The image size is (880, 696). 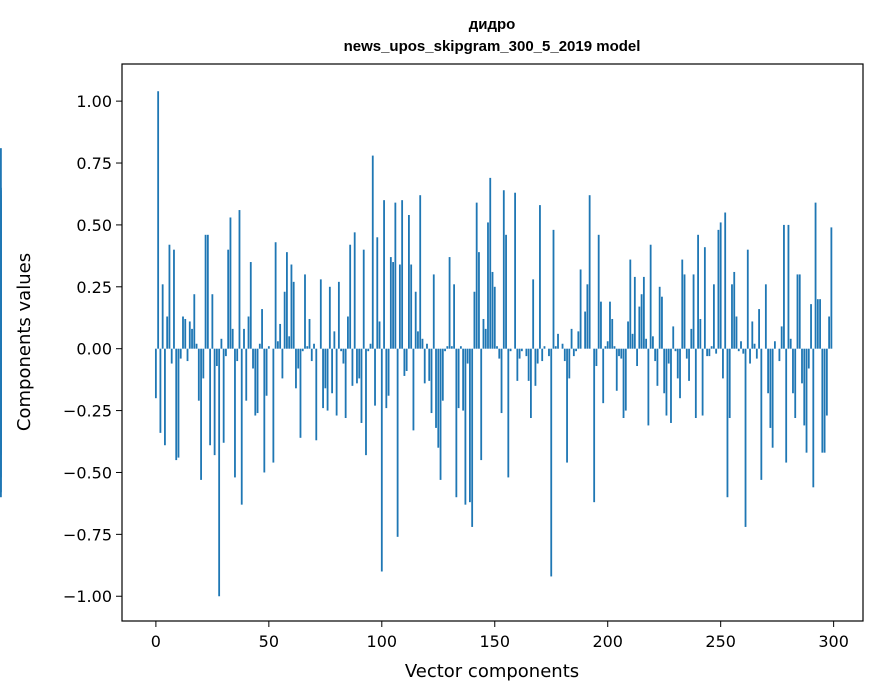 What do you see at coordinates (87, 472) in the screenshot?
I see `y-tick-label: −0.50` at bounding box center [87, 472].